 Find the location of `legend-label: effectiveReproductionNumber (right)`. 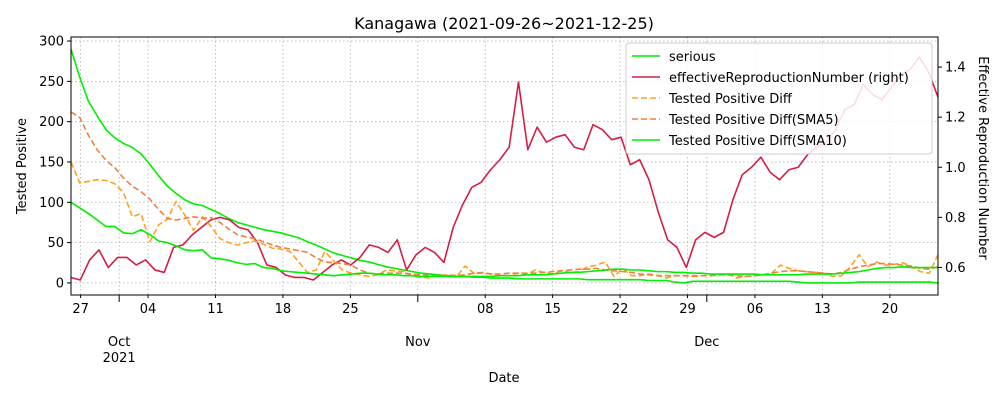

legend-label: effectiveReproductionNumber (right) is located at coordinates (789, 78).